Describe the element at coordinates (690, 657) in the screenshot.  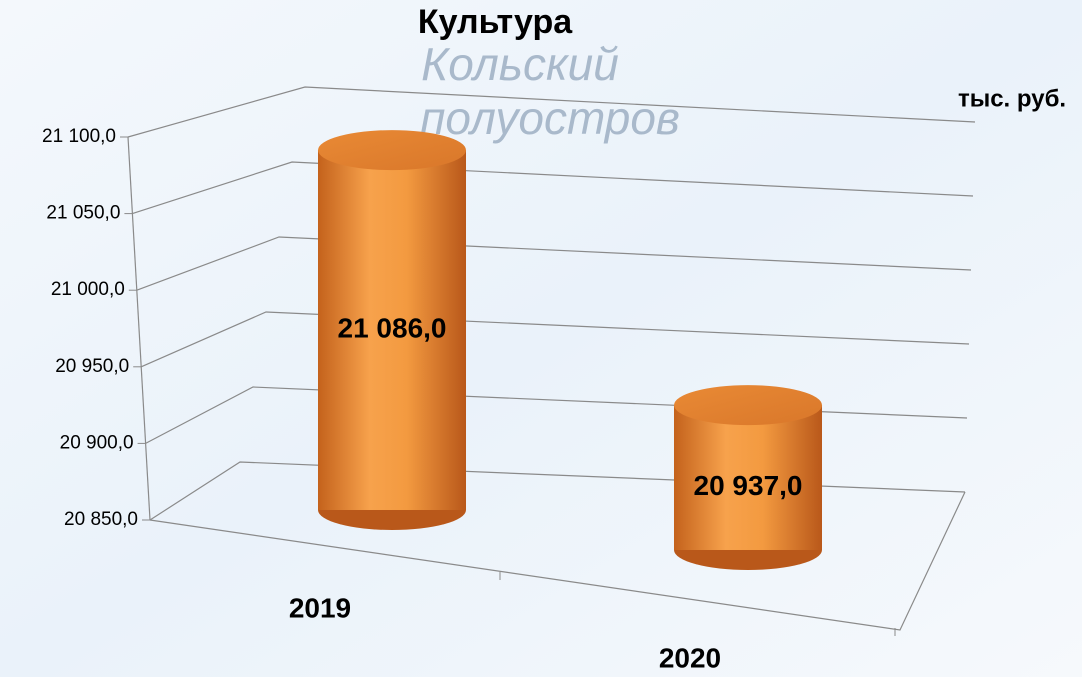
I see `x-tick-label: 2020` at that location.